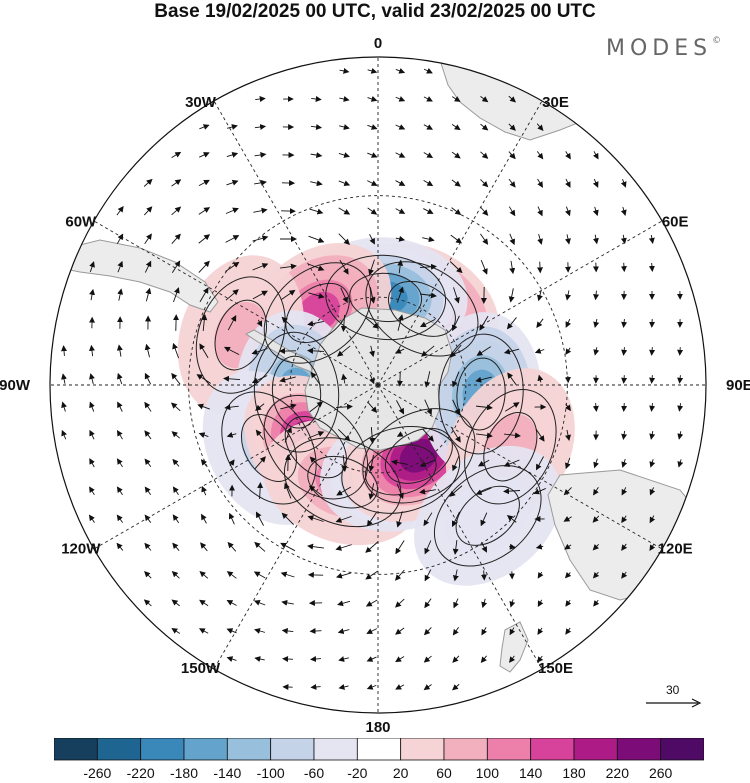  Describe the element at coordinates (378, 43) in the screenshot. I see `longitude-label-0: 0` at that location.